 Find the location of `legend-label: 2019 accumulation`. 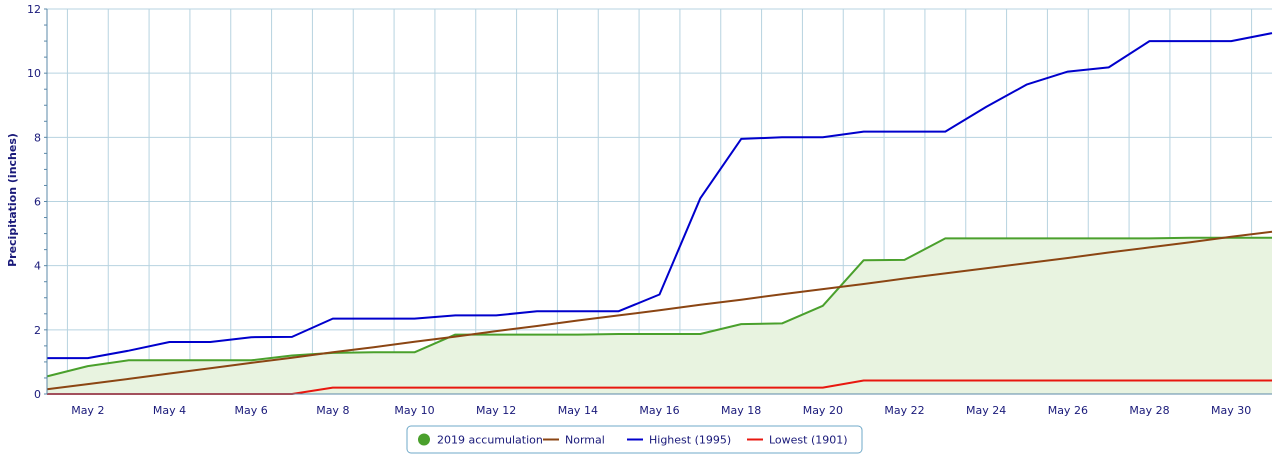

legend-label: 2019 accumulation is located at coordinates (490, 440).